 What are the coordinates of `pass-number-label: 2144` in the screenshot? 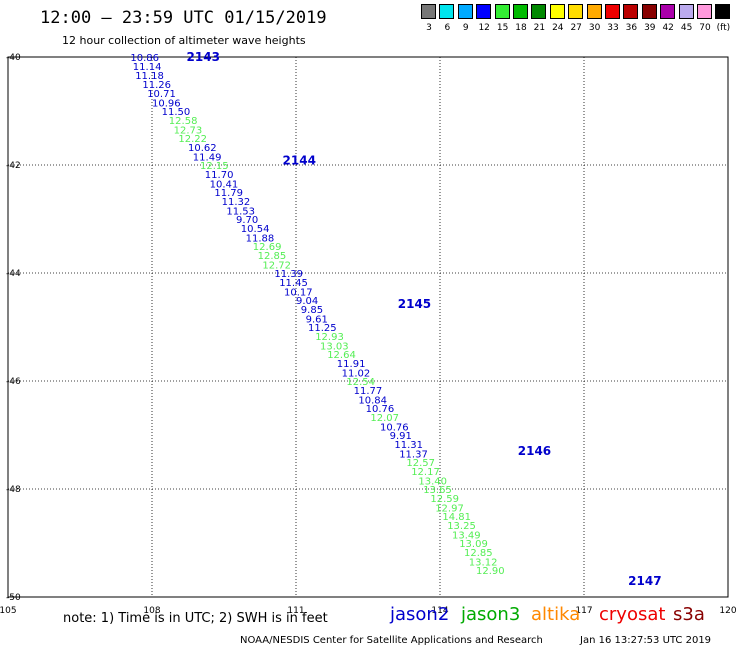 It's located at (299, 161).